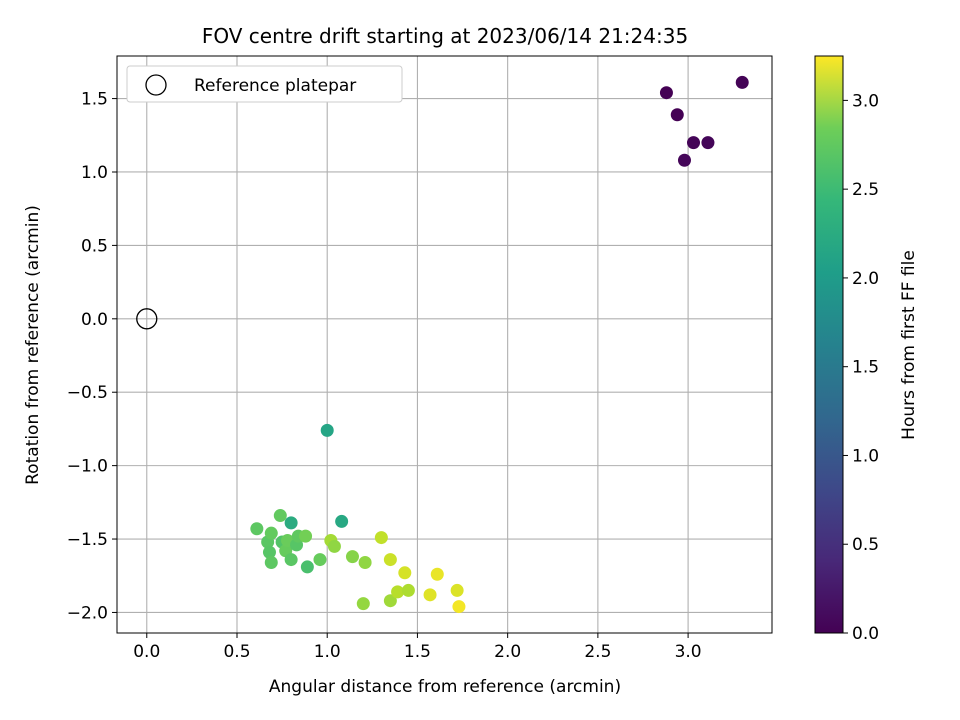 The width and height of the screenshot is (960, 720). I want to click on x-axis-ticks: 0.0 0.5 1.0 1.5 2.0 2.5 3.0, so click(417, 647).